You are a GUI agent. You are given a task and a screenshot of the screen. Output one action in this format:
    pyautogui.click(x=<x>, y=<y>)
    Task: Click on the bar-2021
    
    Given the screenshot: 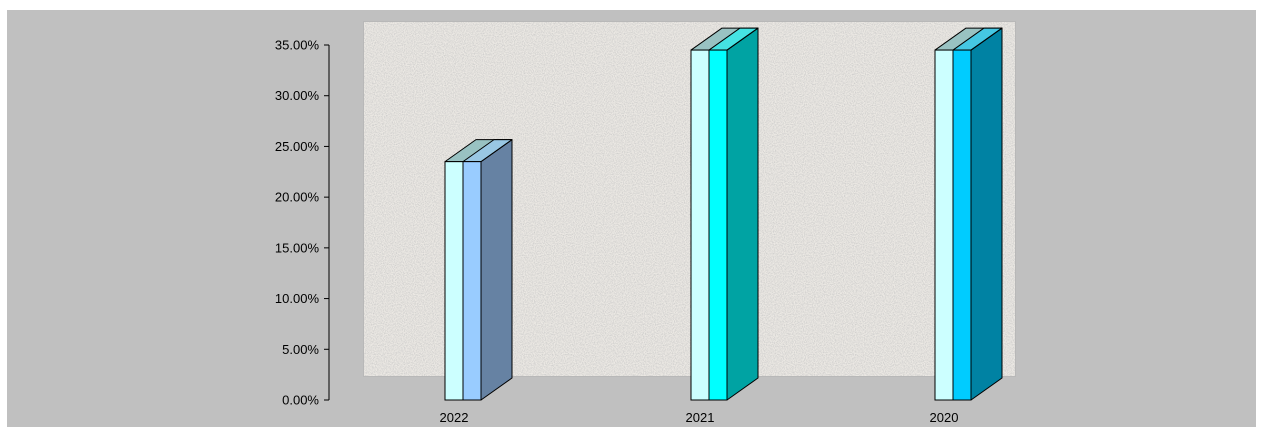 What is the action you would take?
    pyautogui.click(x=724, y=214)
    